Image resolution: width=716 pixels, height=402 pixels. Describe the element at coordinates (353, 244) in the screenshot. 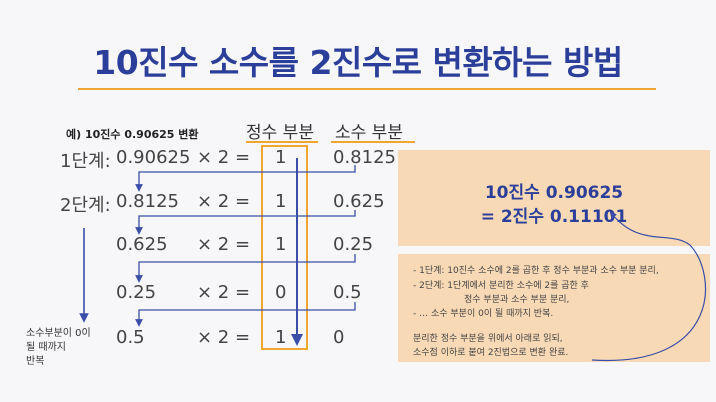

I see `step-3-fraction: 0.25` at that location.